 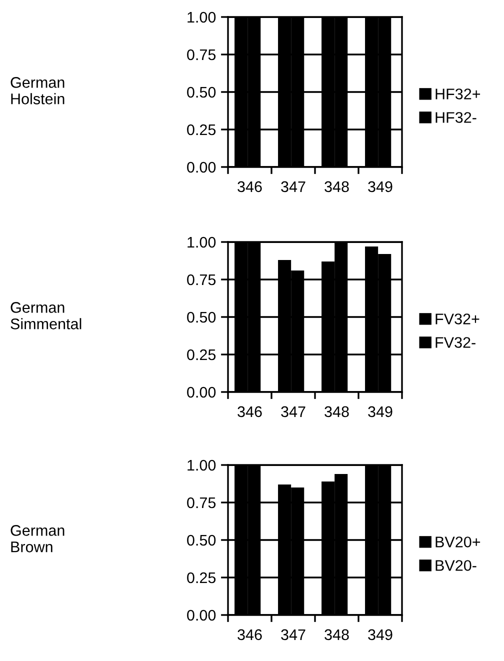 I want to click on legend-label: FV32-, so click(x=456, y=342).